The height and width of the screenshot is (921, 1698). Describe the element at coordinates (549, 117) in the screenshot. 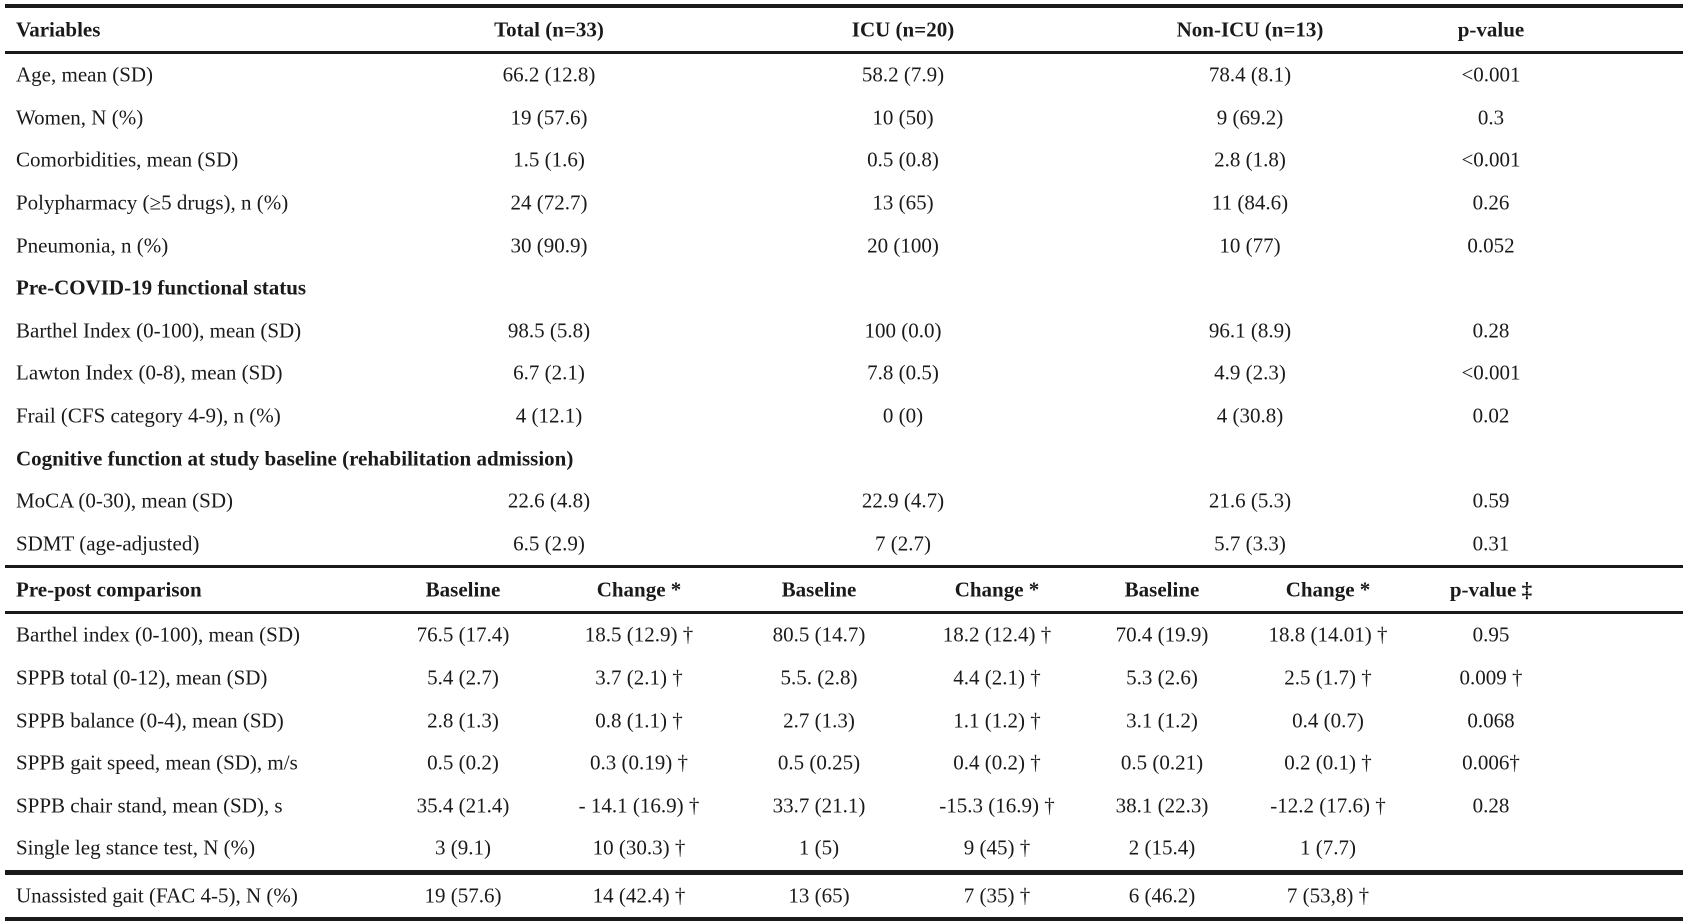

I see `cell-total: 19 (57.6)` at that location.